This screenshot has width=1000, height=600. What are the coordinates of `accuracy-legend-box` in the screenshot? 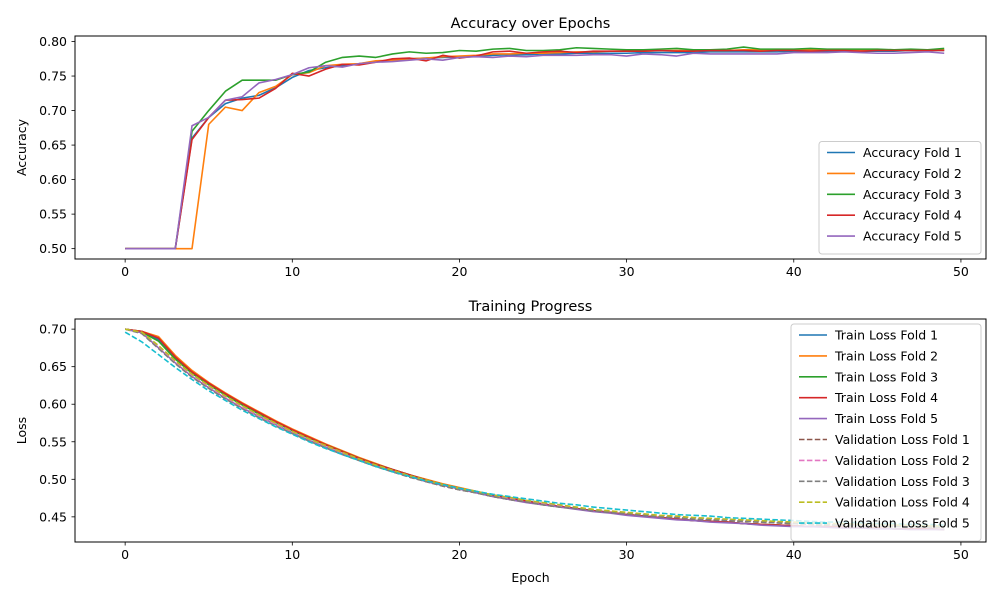 It's located at (900, 198).